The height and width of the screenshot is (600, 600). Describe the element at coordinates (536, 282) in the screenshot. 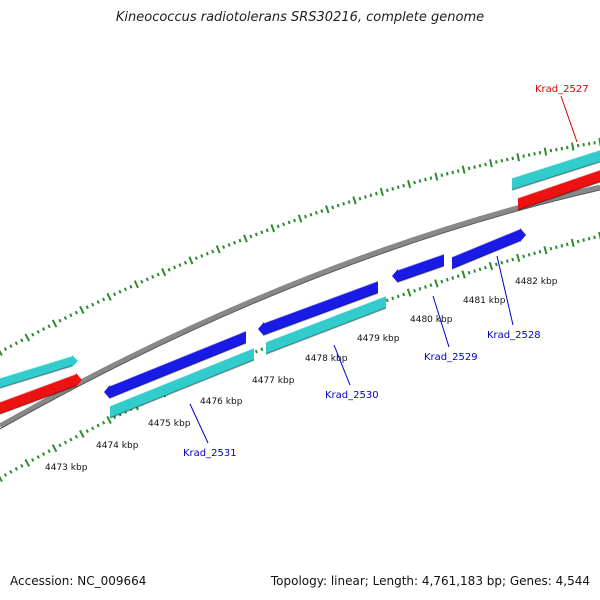

I see `tick-label: 4482 kbp` at that location.